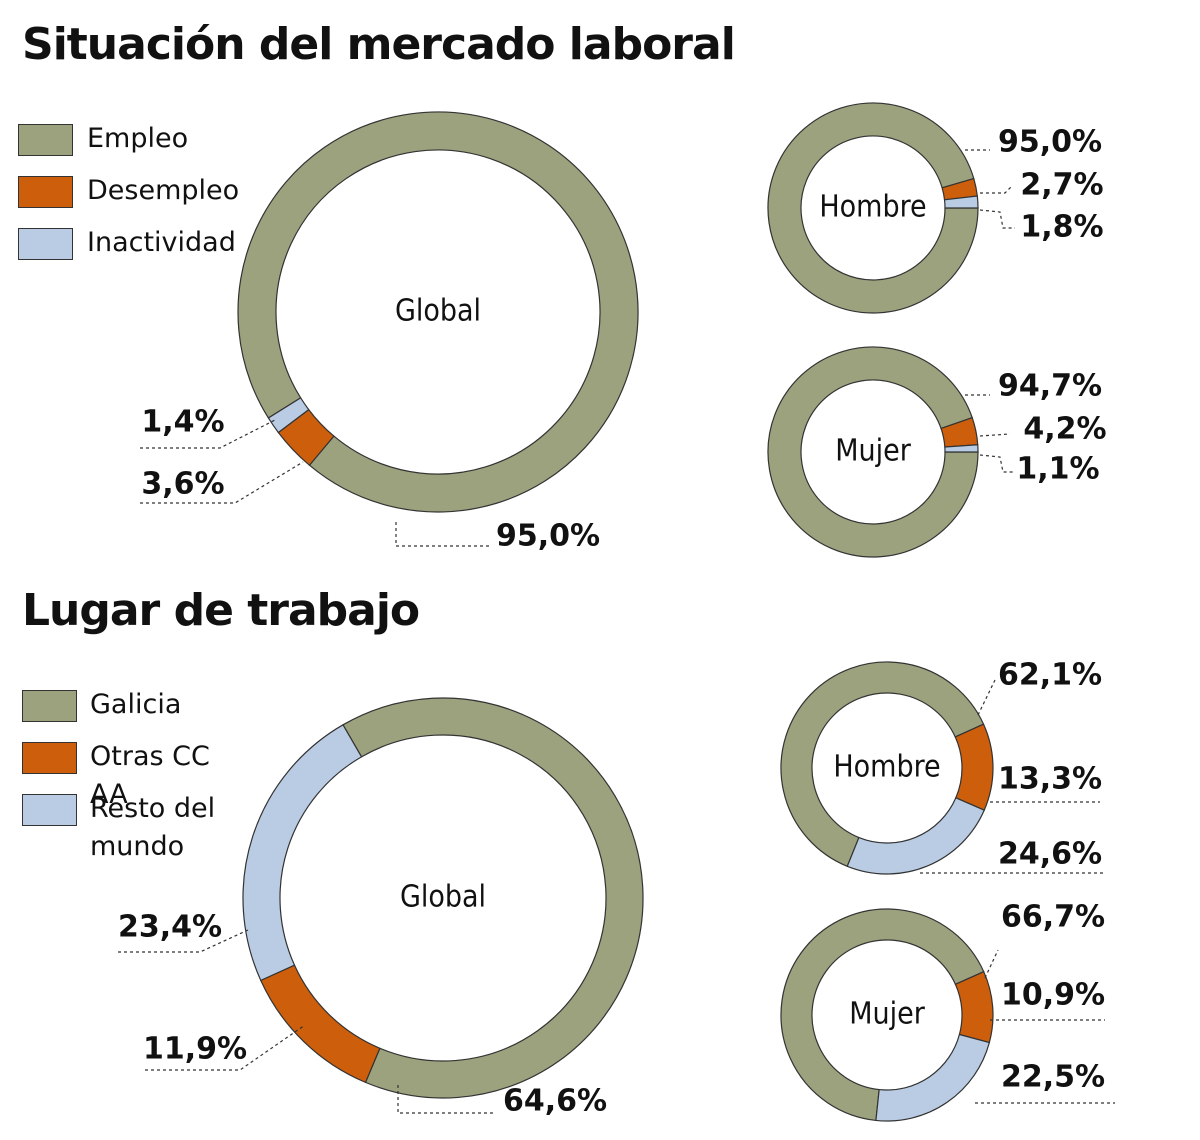  What do you see at coordinates (153, 827) in the screenshot?
I see `legend-label: Resto del mundo` at bounding box center [153, 827].